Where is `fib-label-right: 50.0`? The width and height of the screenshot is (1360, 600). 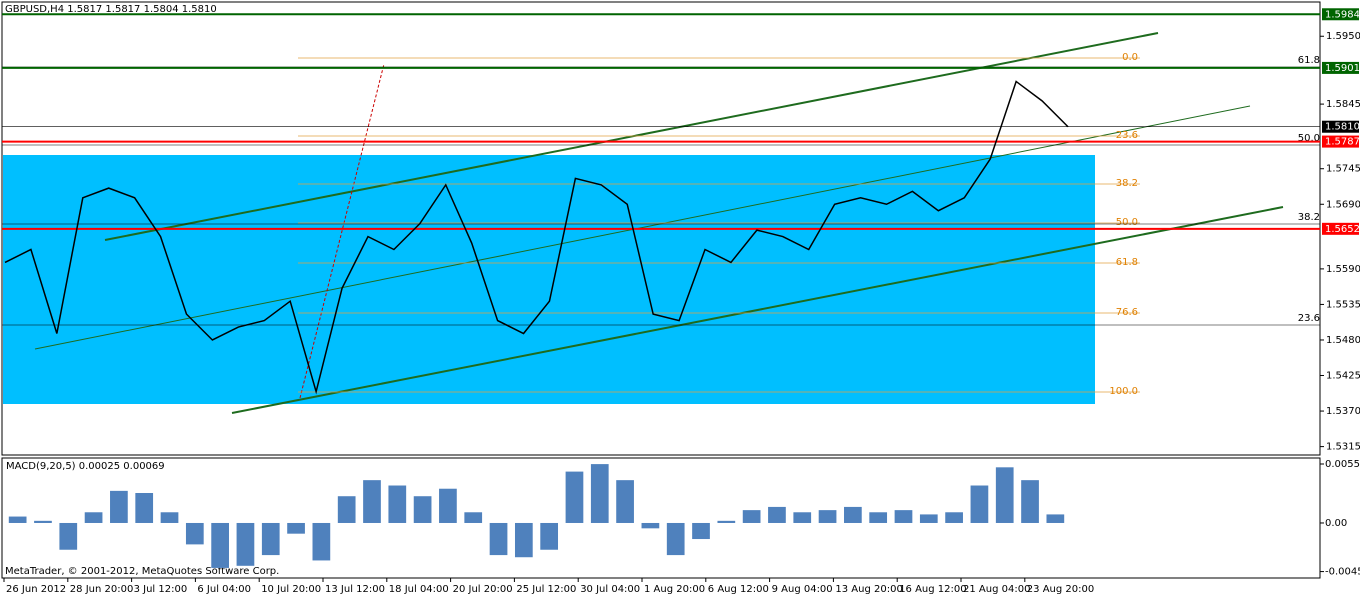
fib-label-right: 50.0 is located at coordinates (1309, 138).